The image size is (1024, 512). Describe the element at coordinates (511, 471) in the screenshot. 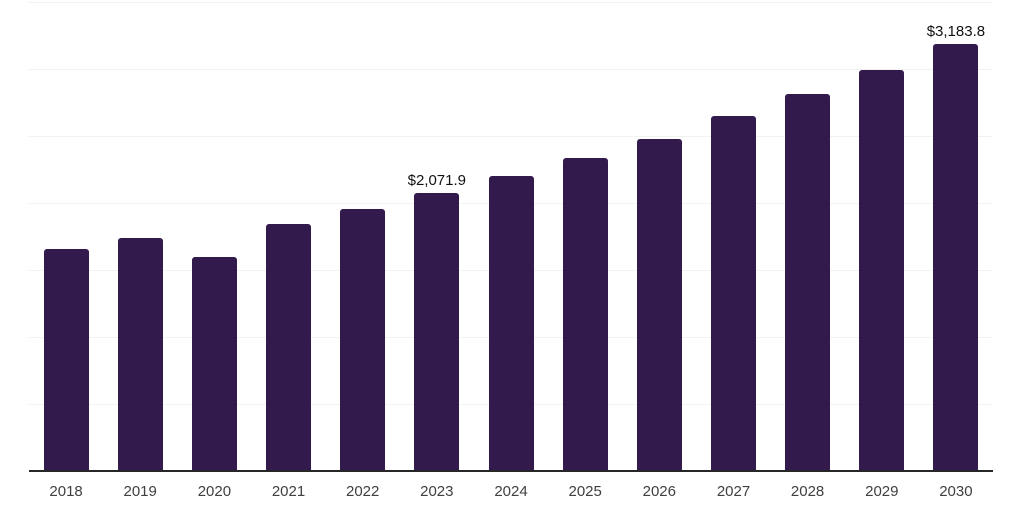

I see `x-axis-line` at that location.